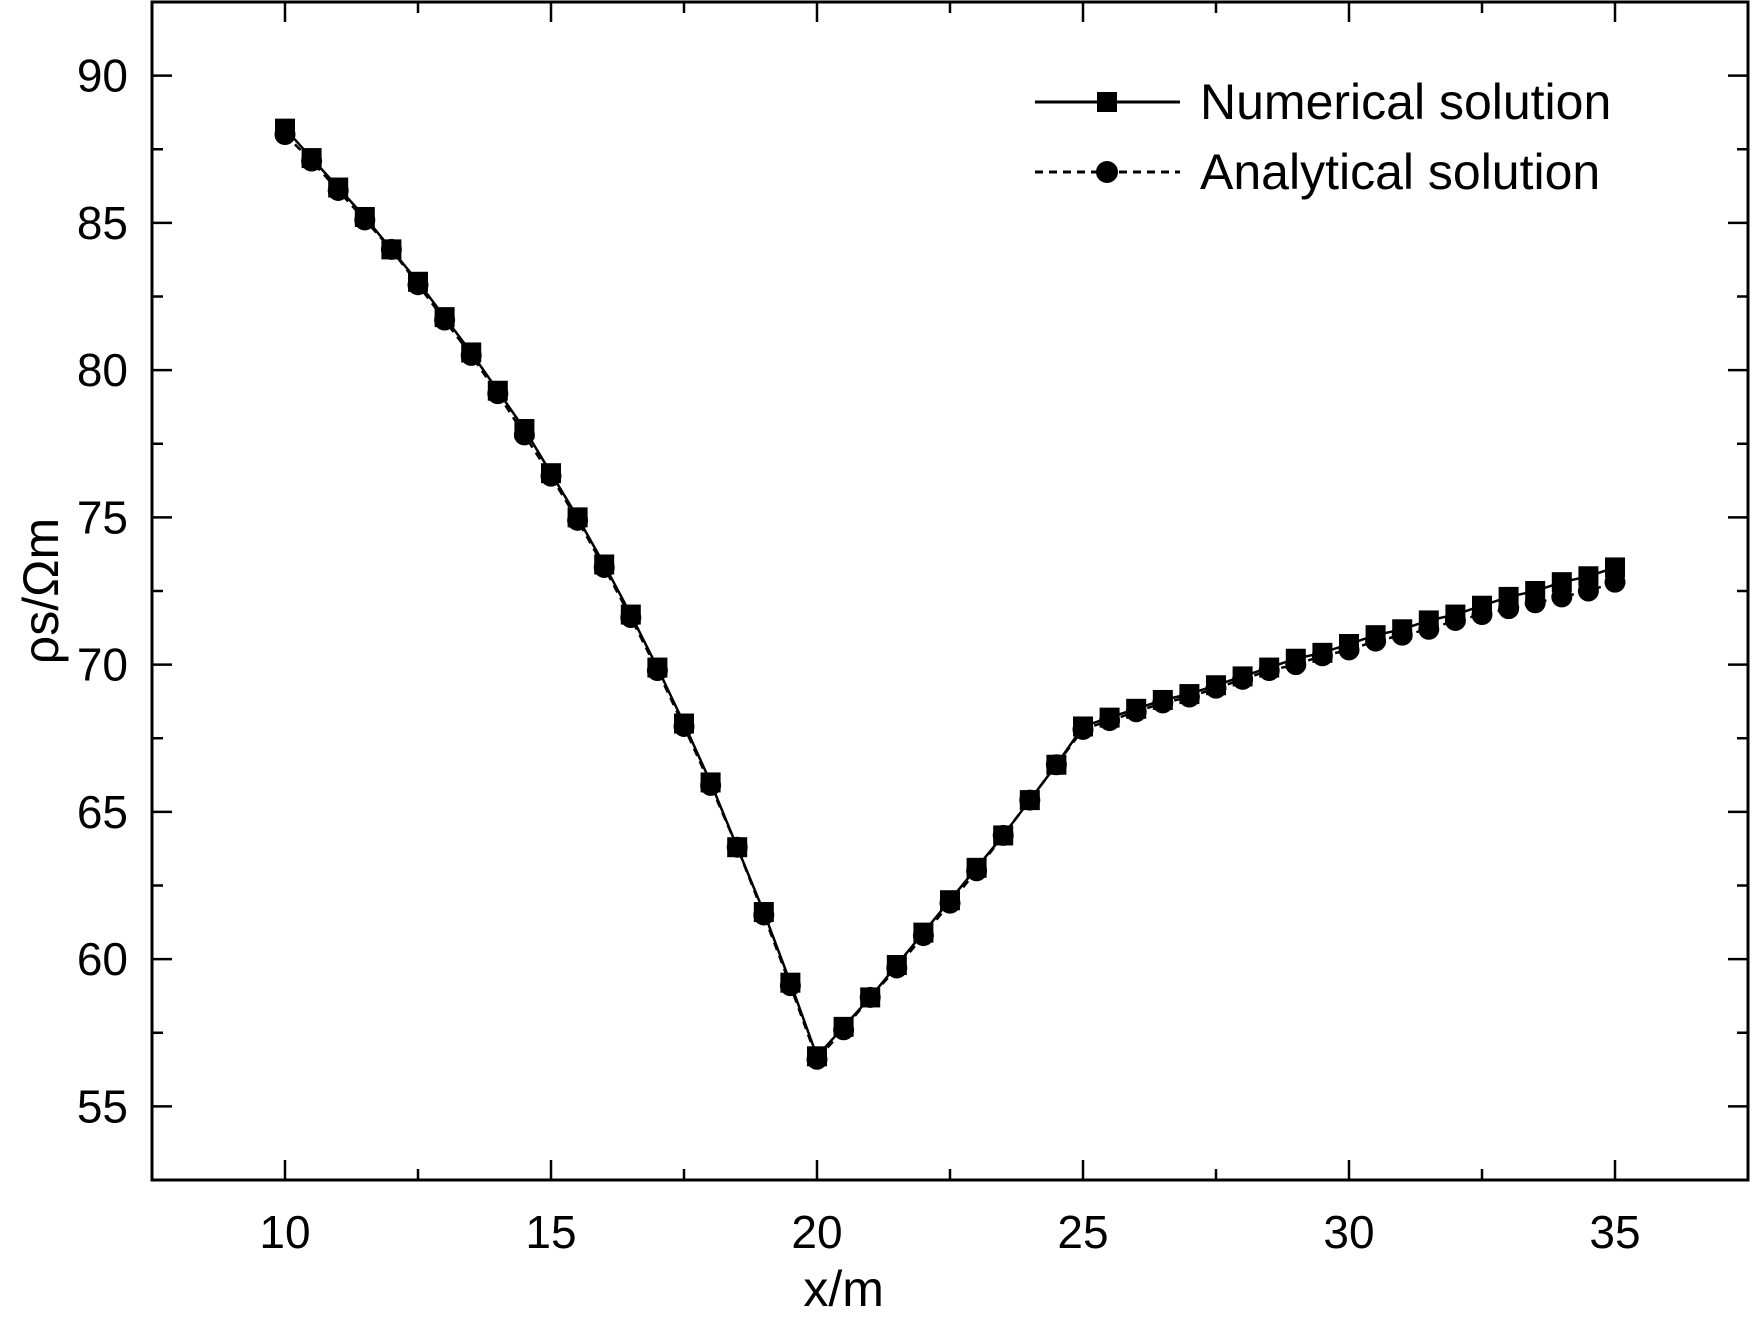  What do you see at coordinates (1405, 102) in the screenshot?
I see `legend-label-numerical: Numerical solution` at bounding box center [1405, 102].